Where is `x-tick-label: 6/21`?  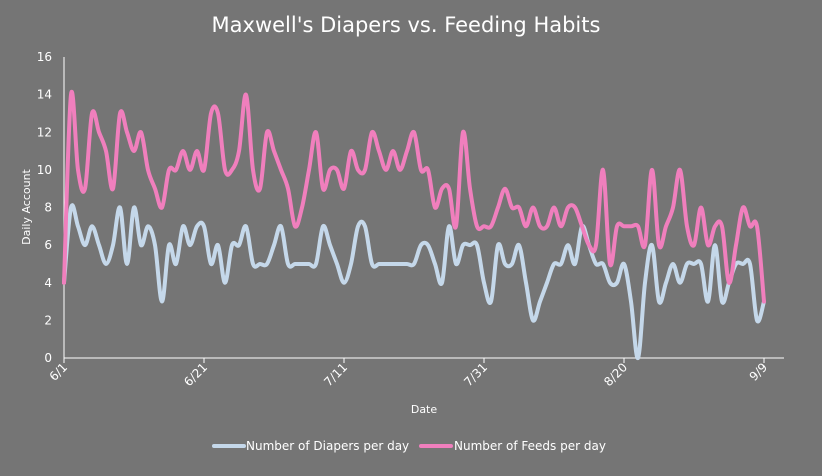
x-tick-label: 6/21 is located at coordinates (195, 374).